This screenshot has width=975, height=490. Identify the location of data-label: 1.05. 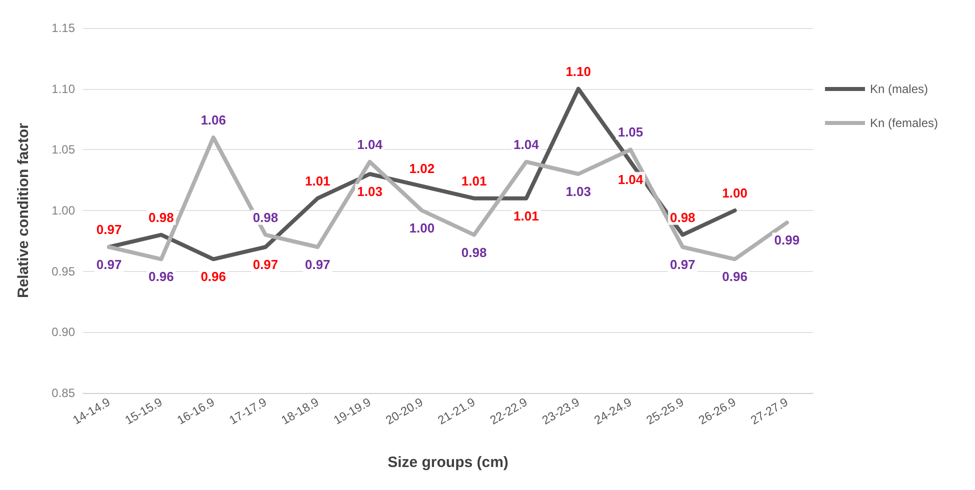
(631, 132).